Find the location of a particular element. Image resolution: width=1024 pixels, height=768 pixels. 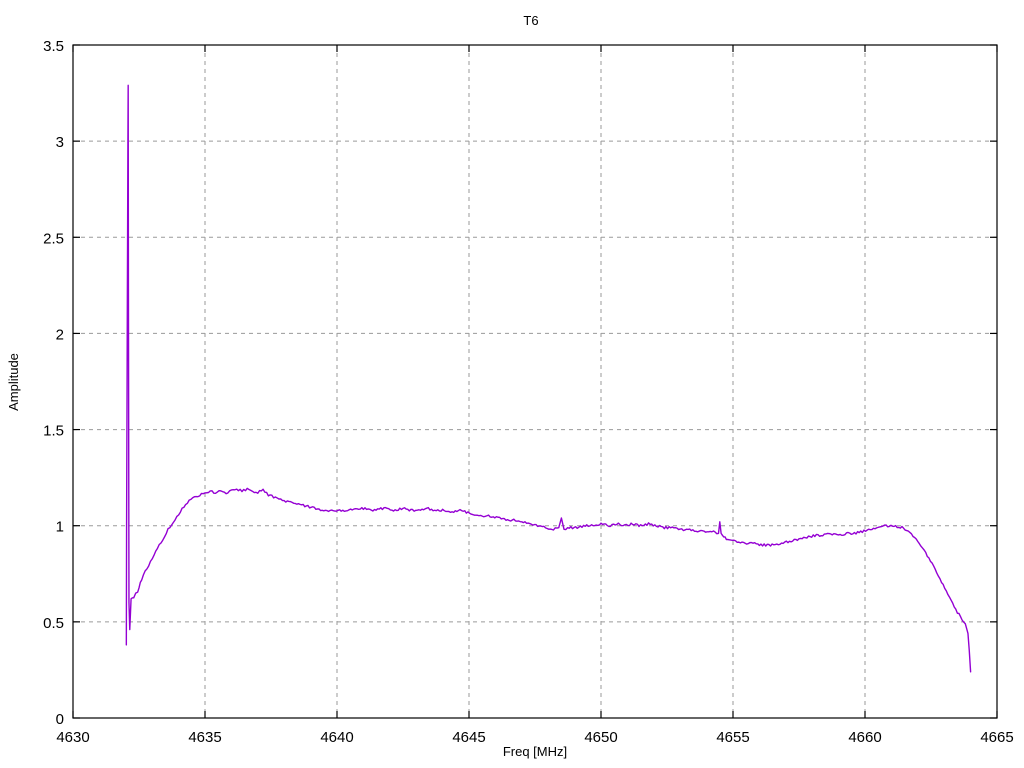

y-tick-label: 1.5 is located at coordinates (53, 431).